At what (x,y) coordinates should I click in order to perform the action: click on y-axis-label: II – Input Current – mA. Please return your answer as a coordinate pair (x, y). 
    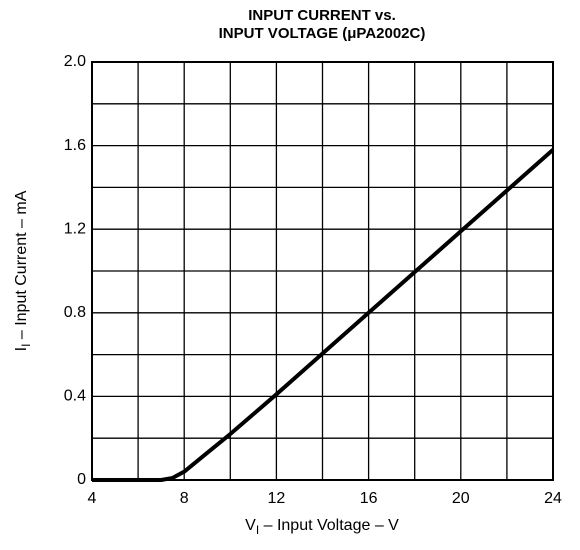
    Looking at the image, I should click on (23, 270).